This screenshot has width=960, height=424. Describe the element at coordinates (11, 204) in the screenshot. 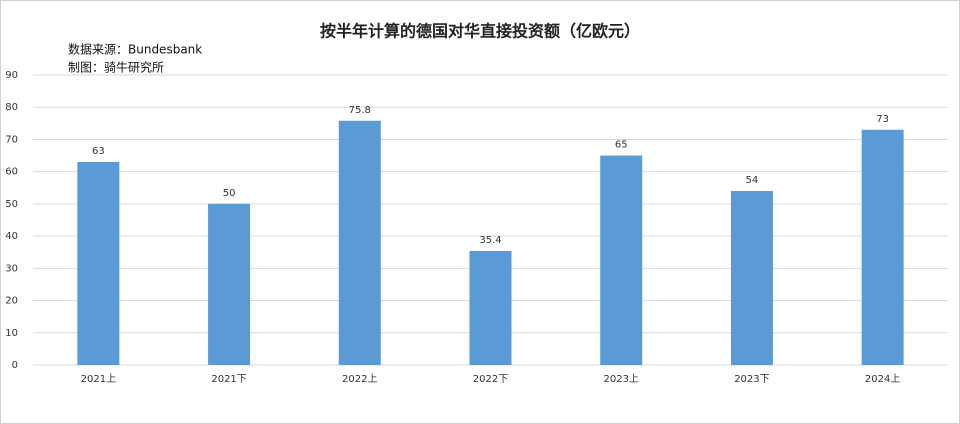

I see `y-tick-label: 50` at that location.